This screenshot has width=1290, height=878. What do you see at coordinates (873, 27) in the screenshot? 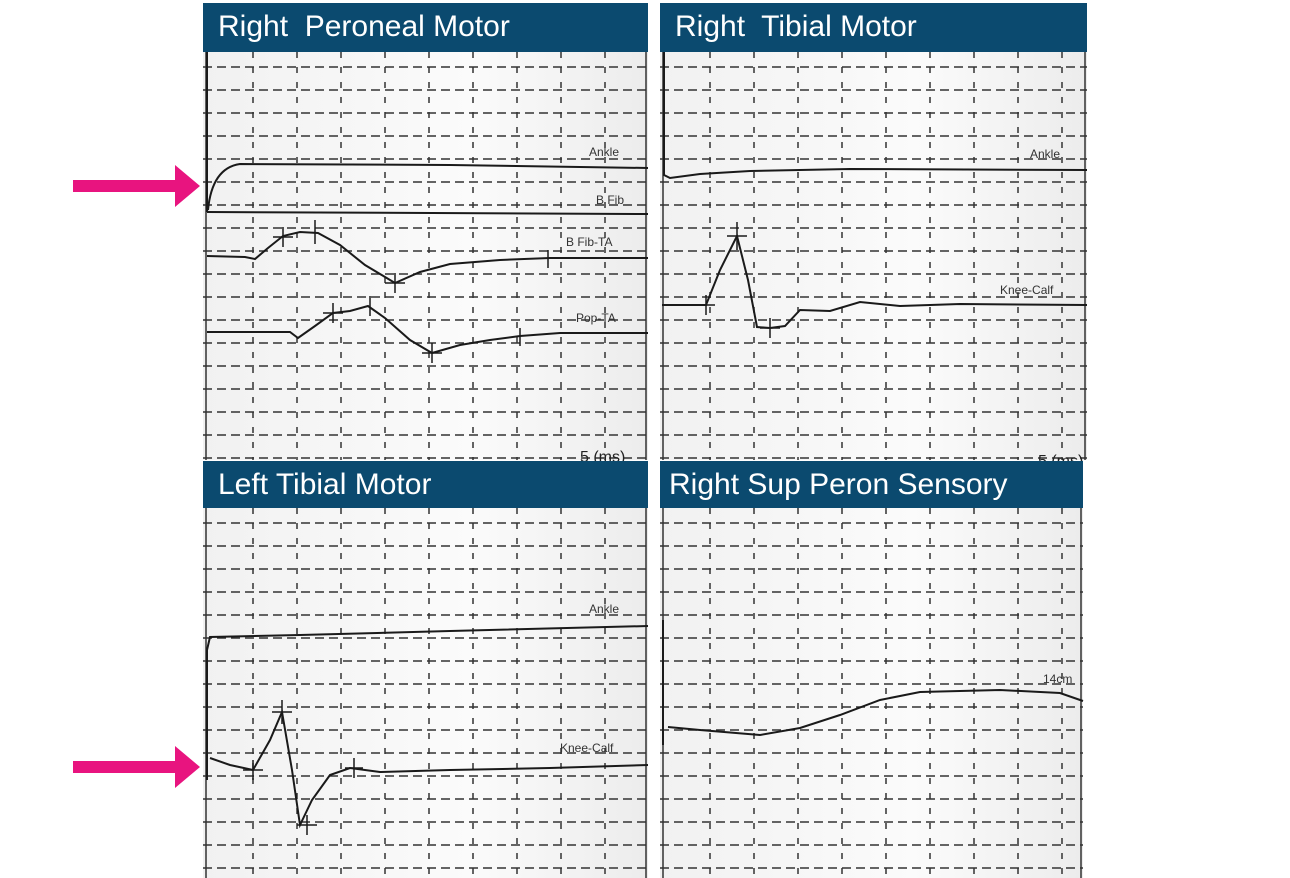
I see `panel-title: Right Tibial Motor` at bounding box center [873, 27].